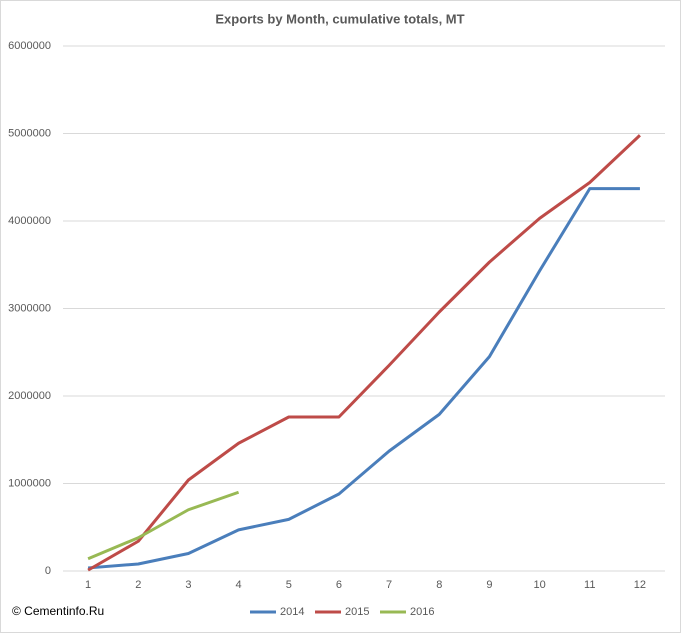 The width and height of the screenshot is (681, 633). Describe the element at coordinates (29, 396) in the screenshot. I see `y-tick-label: 2000000` at that location.